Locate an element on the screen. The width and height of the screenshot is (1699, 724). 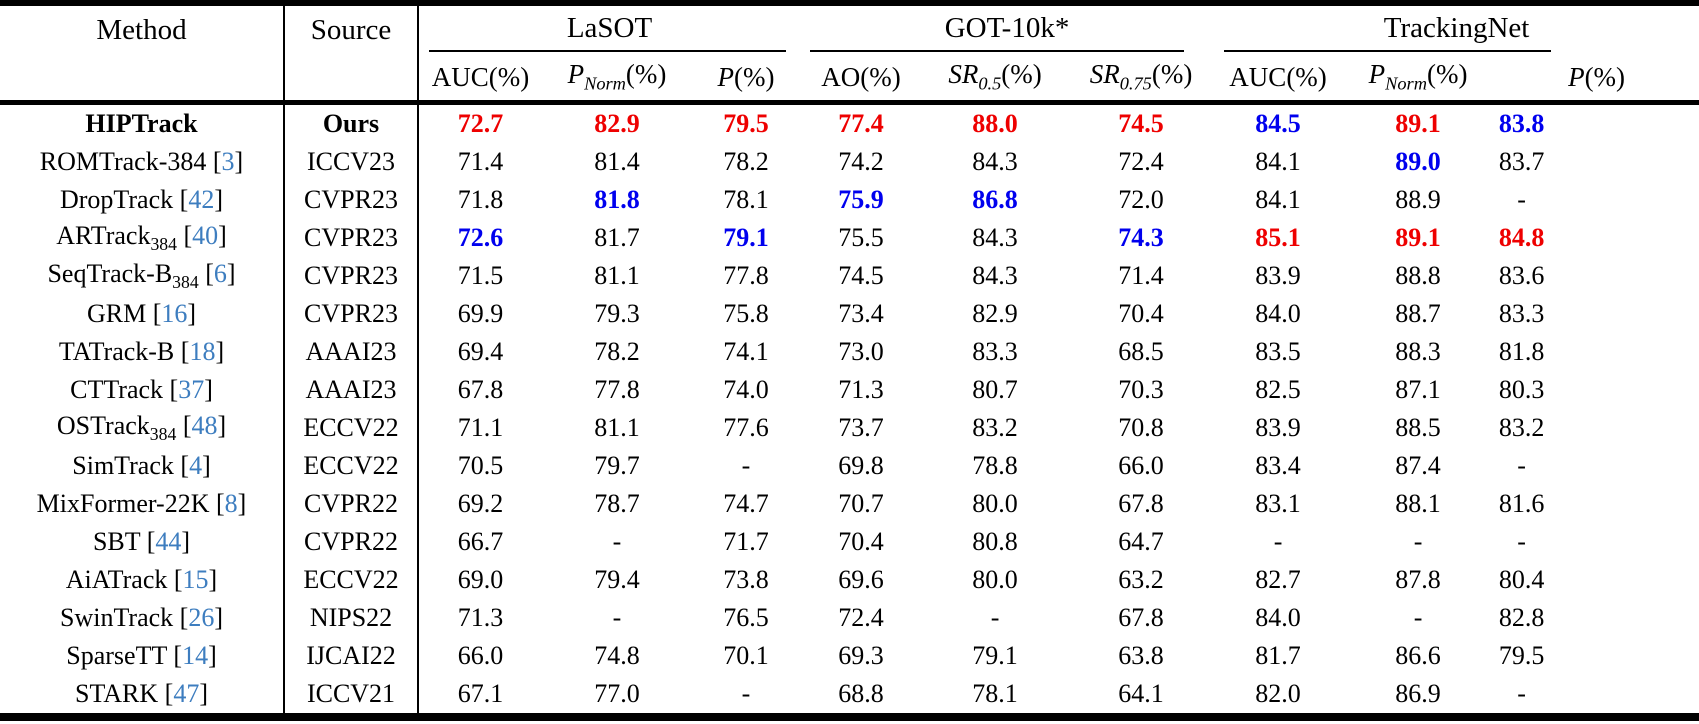
metric-value-tn-p: 82.8 is located at coordinates (1521, 617).